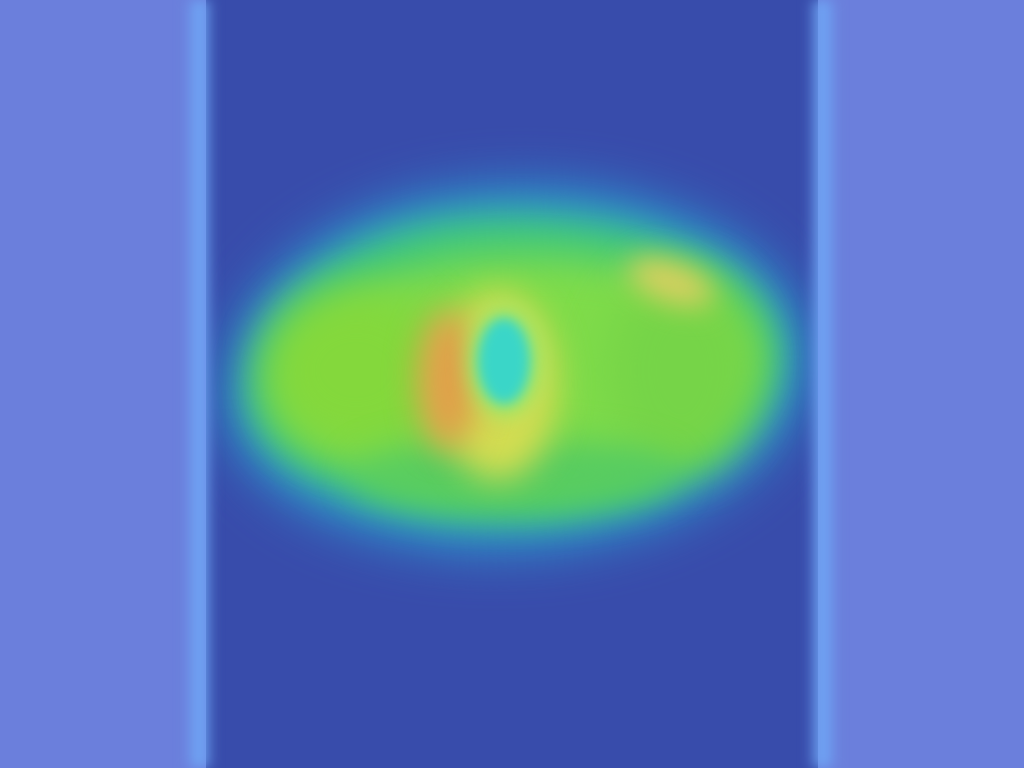 The width and height of the screenshot is (1024, 768). I want to click on heat-lobe-left, so click(356, 370).